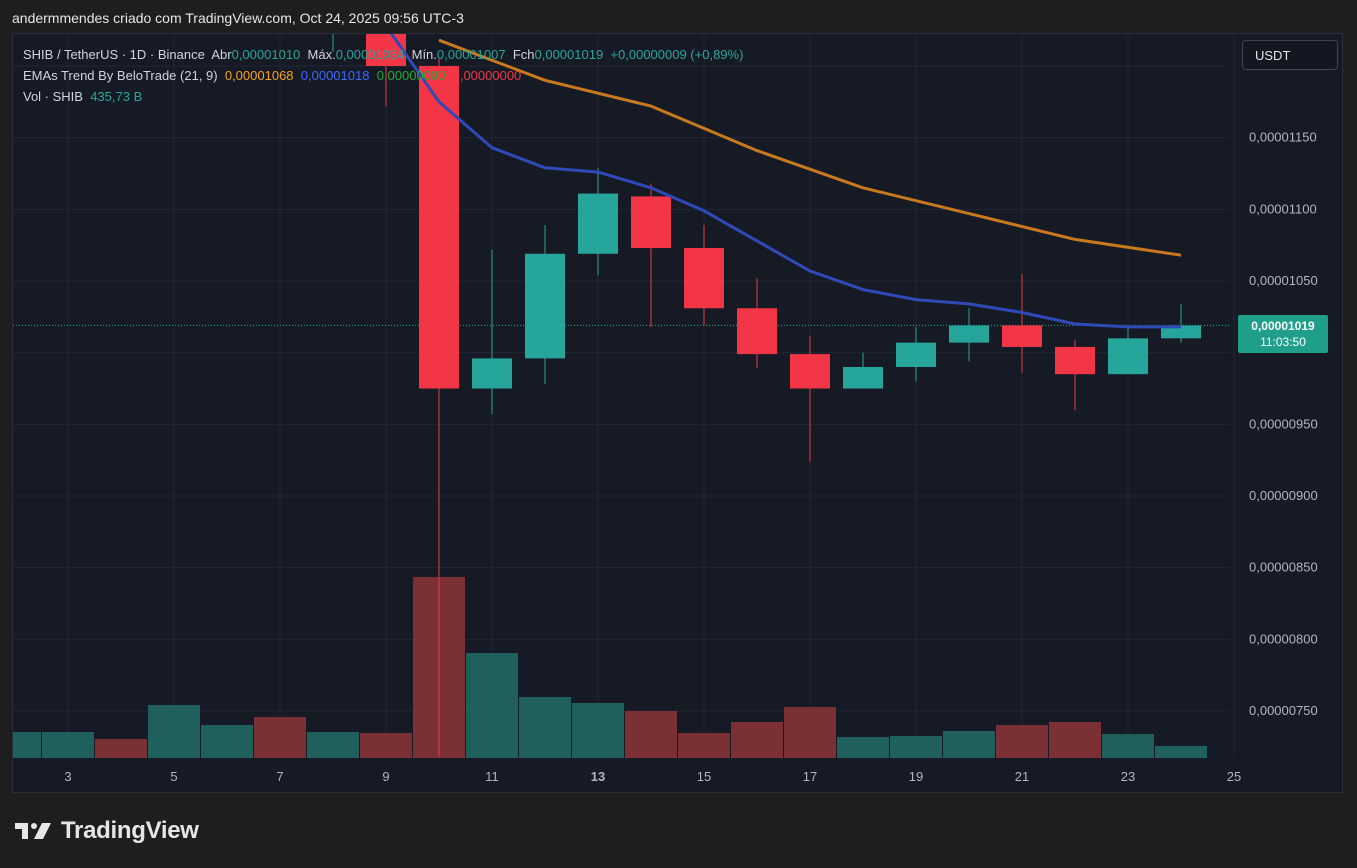  I want to click on last-price-marker: 0,00001019 11:03:50, so click(1283, 334).